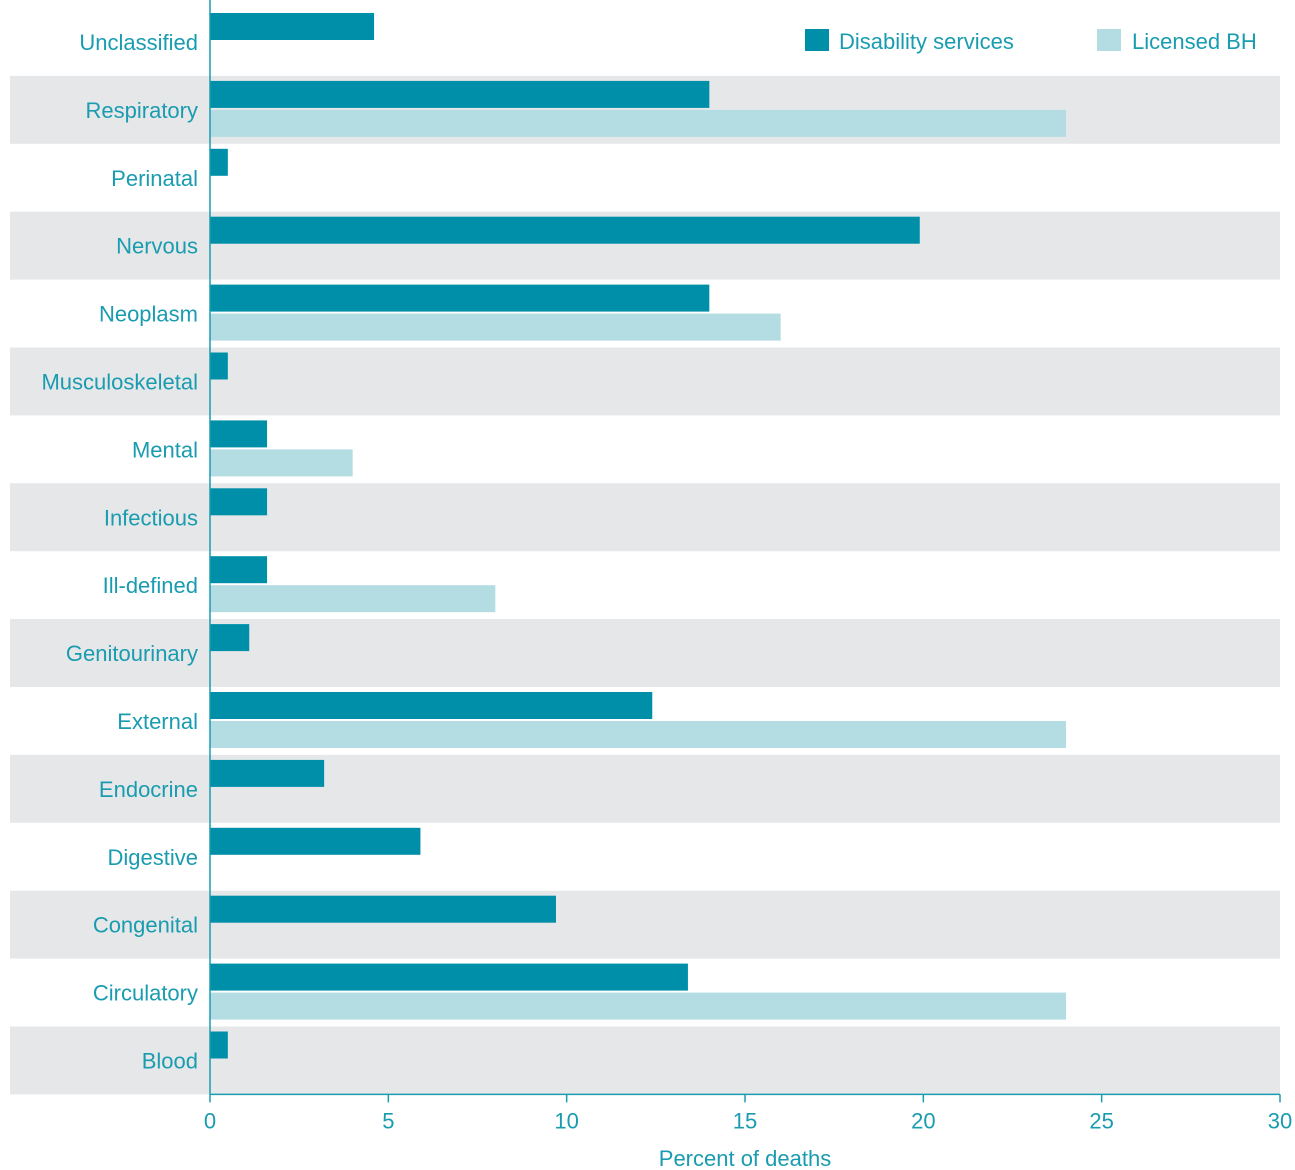 The image size is (1295, 1170). Describe the element at coordinates (119, 381) in the screenshot. I see `category-label: Musculoskeletal` at that location.